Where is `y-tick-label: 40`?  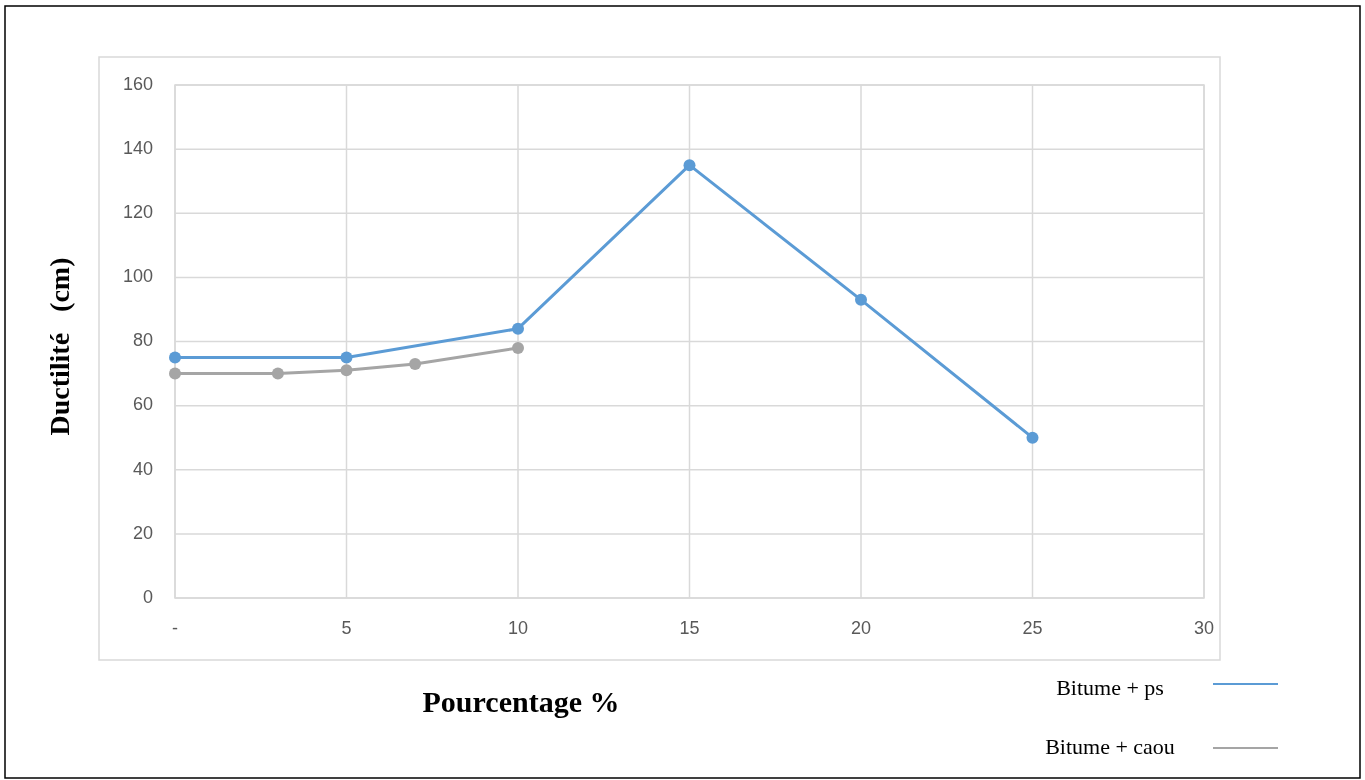
y-tick-label: 40 is located at coordinates (142, 468).